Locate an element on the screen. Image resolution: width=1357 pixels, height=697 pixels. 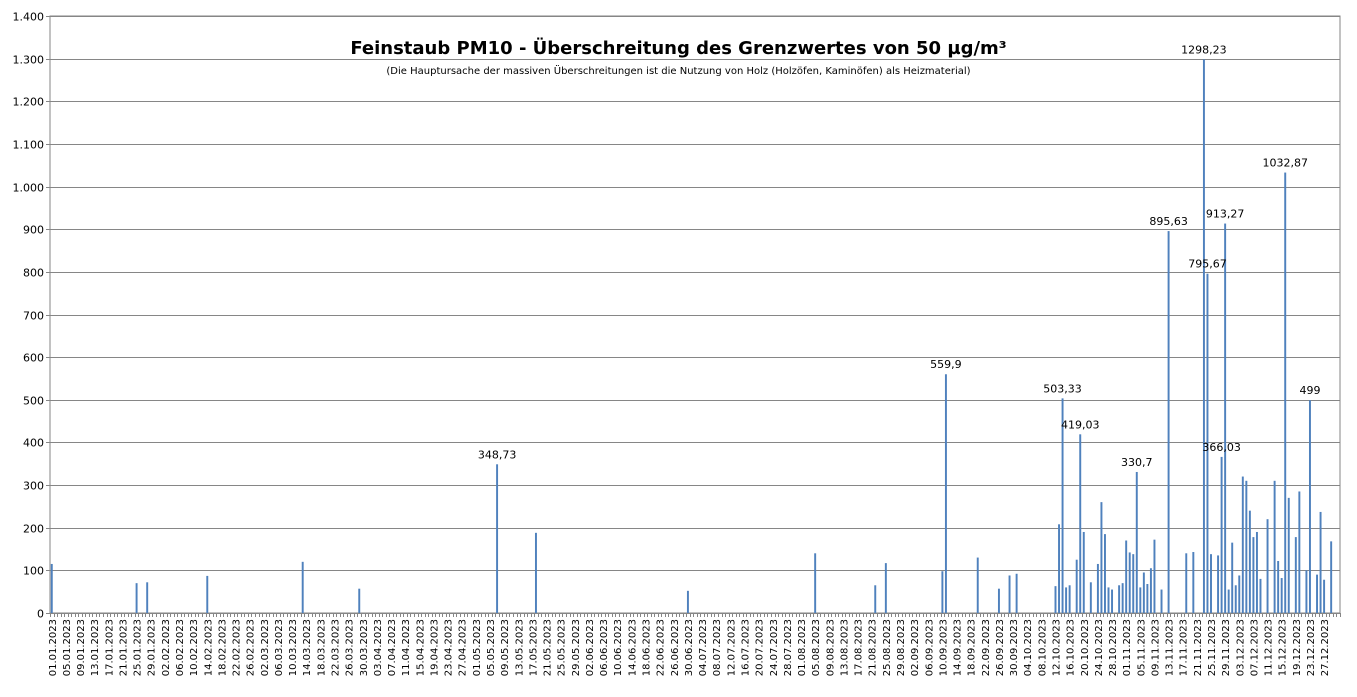
x-tick-label: 15.04.2023 is located at coordinates (420, 647).